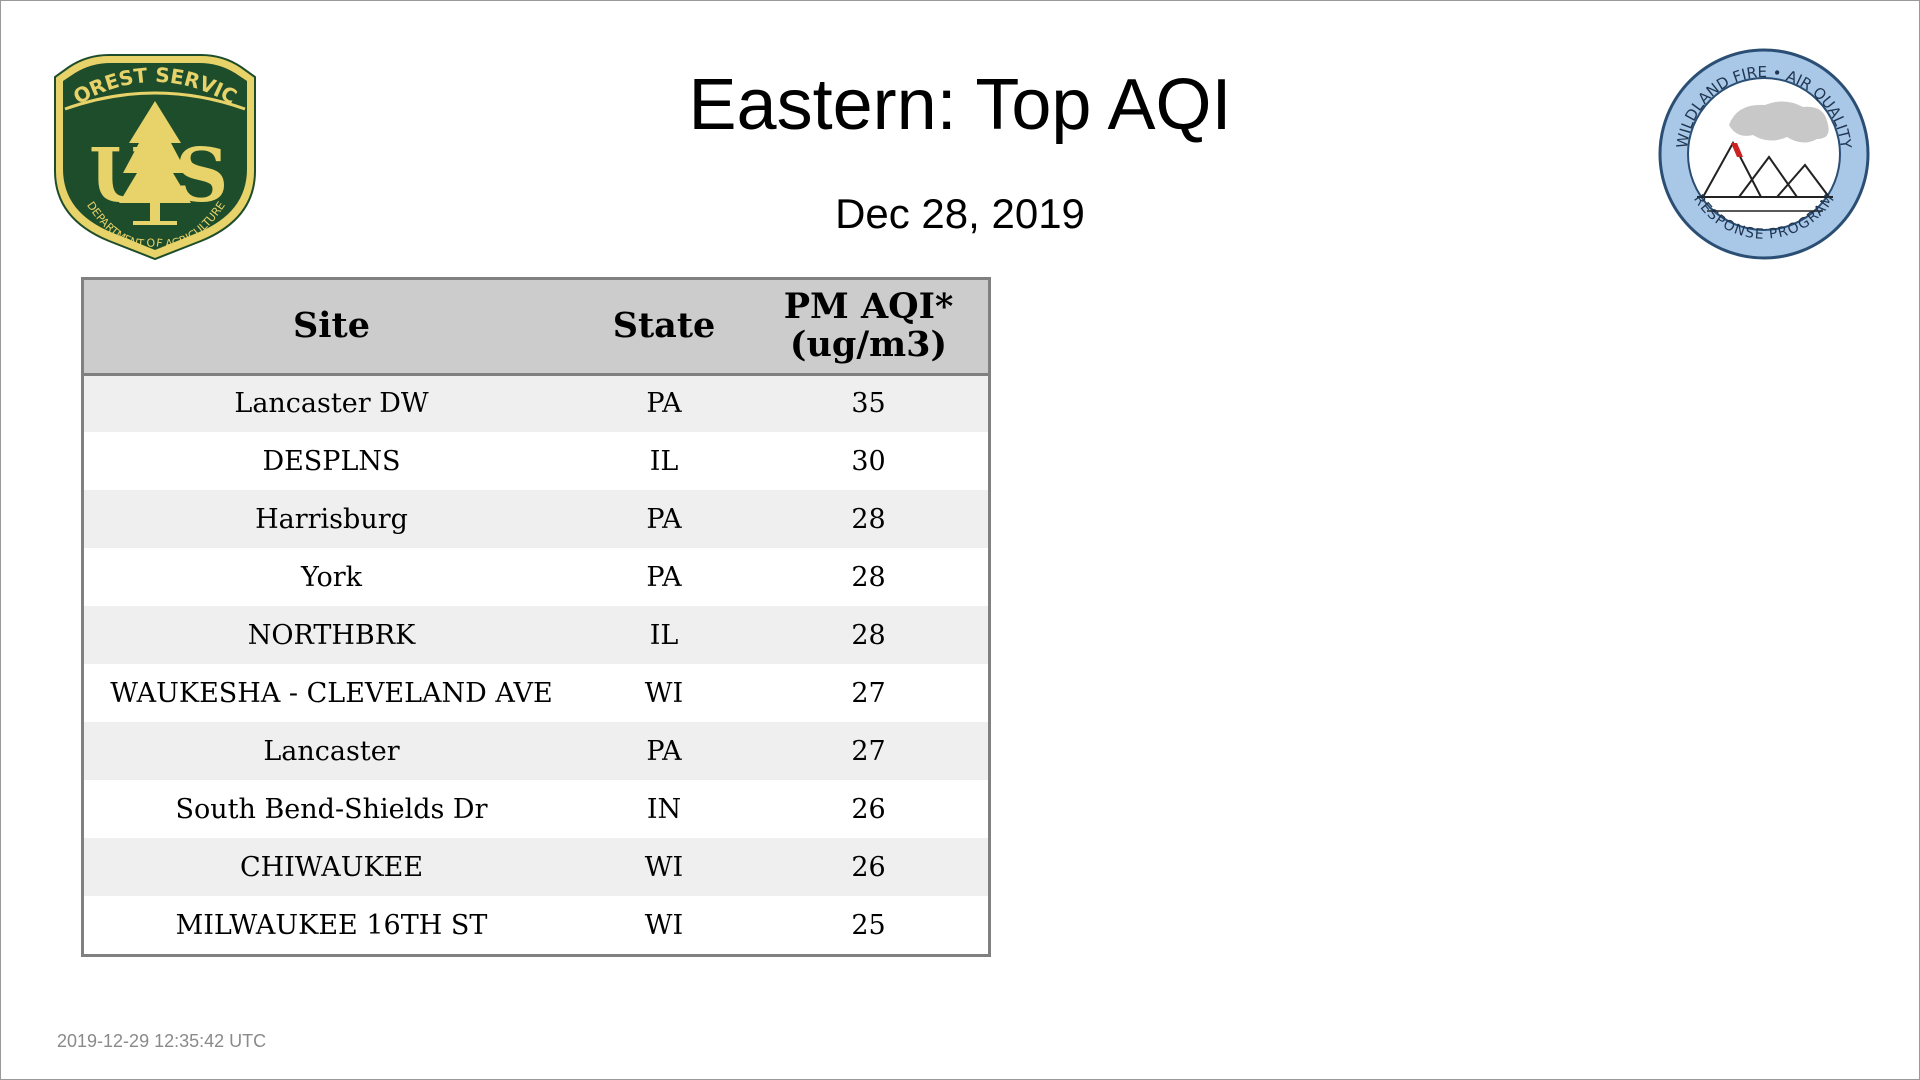  I want to click on cell-site: York, so click(331, 577).